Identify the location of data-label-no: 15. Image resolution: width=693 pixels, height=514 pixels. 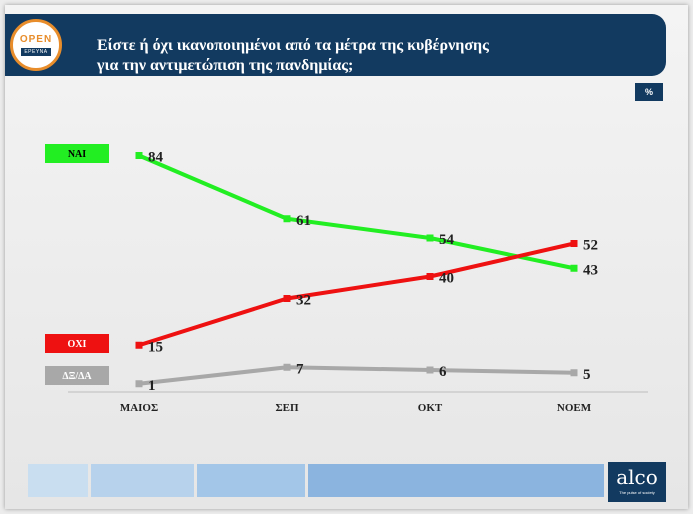
(155, 347).